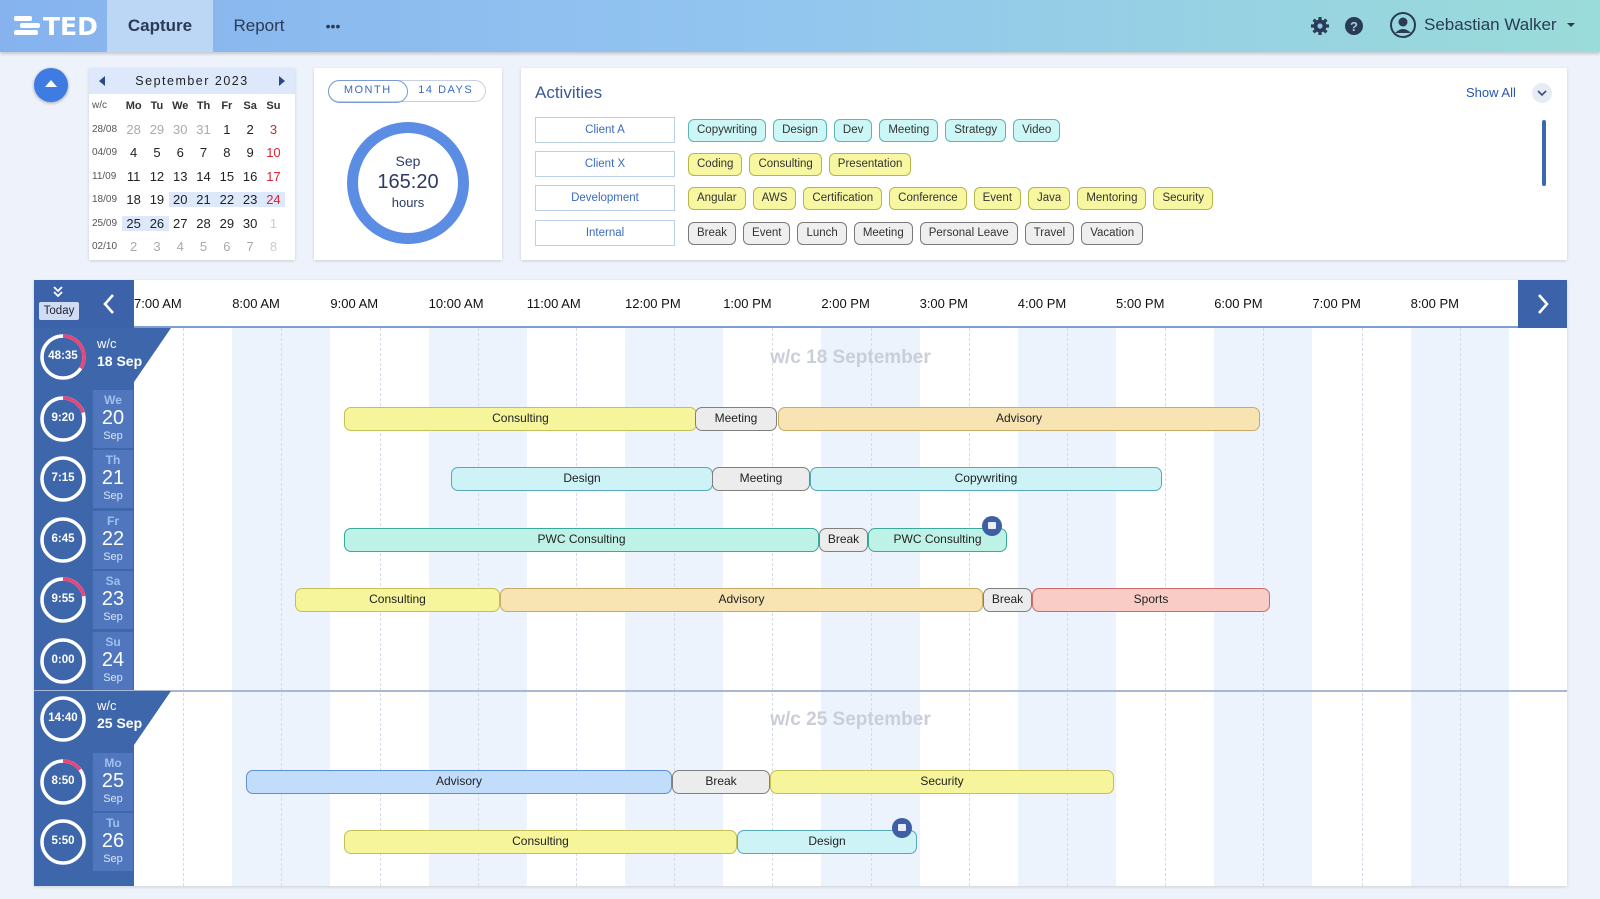  Describe the element at coordinates (1112, 198) in the screenshot. I see `activity-chip: Mentoring` at that location.